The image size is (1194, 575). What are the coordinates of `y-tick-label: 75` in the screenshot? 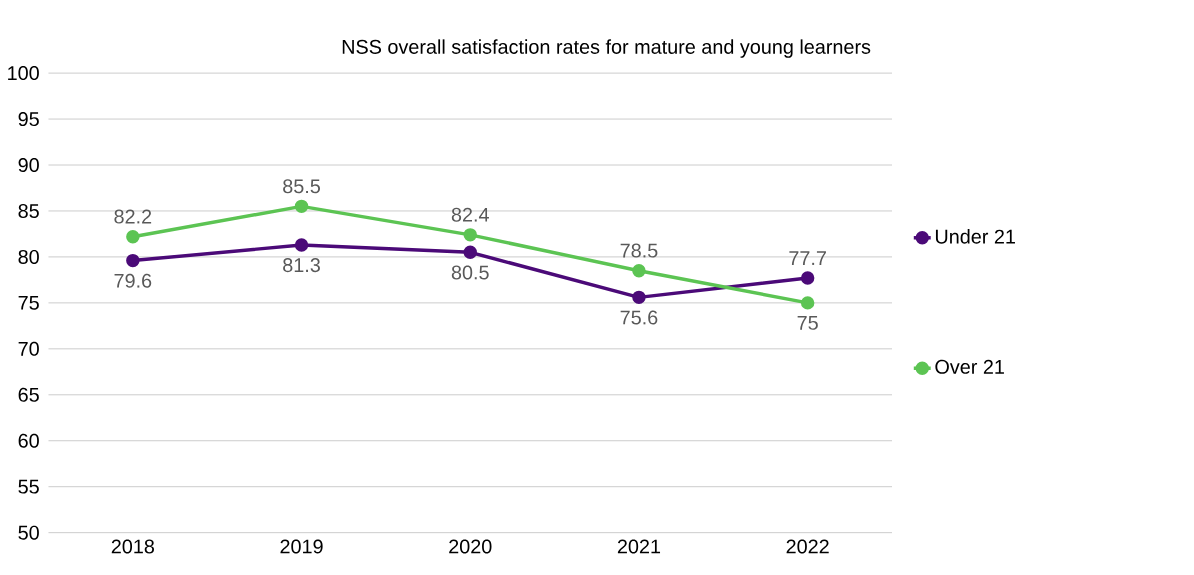 It's located at (28, 303).